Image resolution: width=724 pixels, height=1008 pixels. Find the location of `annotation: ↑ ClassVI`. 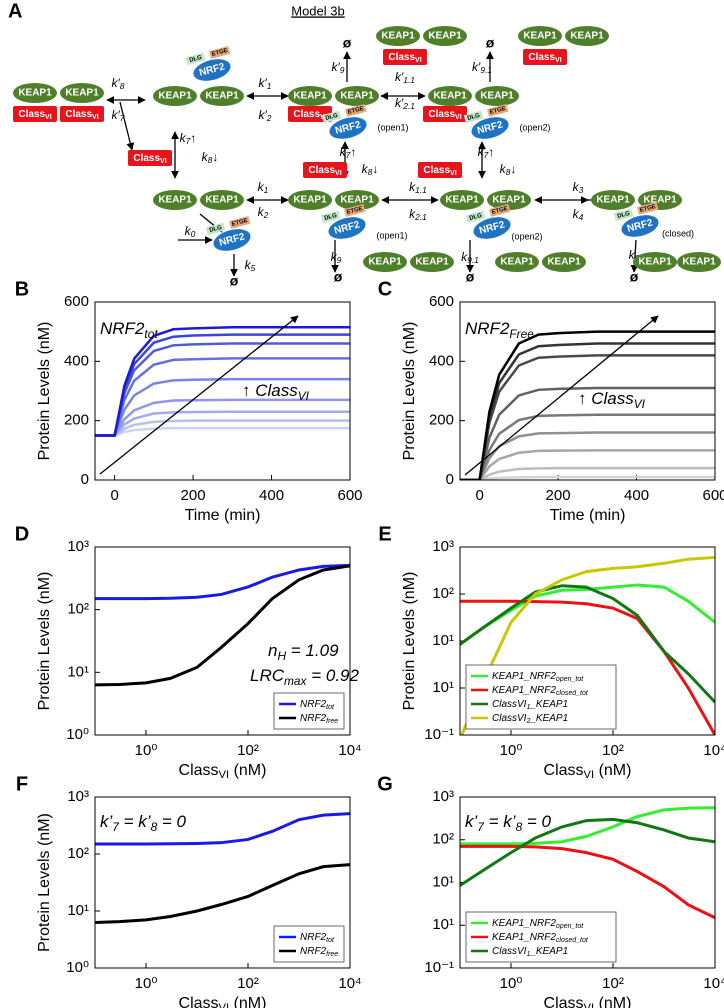

annotation: ↑ ClassVI is located at coordinates (612, 400).